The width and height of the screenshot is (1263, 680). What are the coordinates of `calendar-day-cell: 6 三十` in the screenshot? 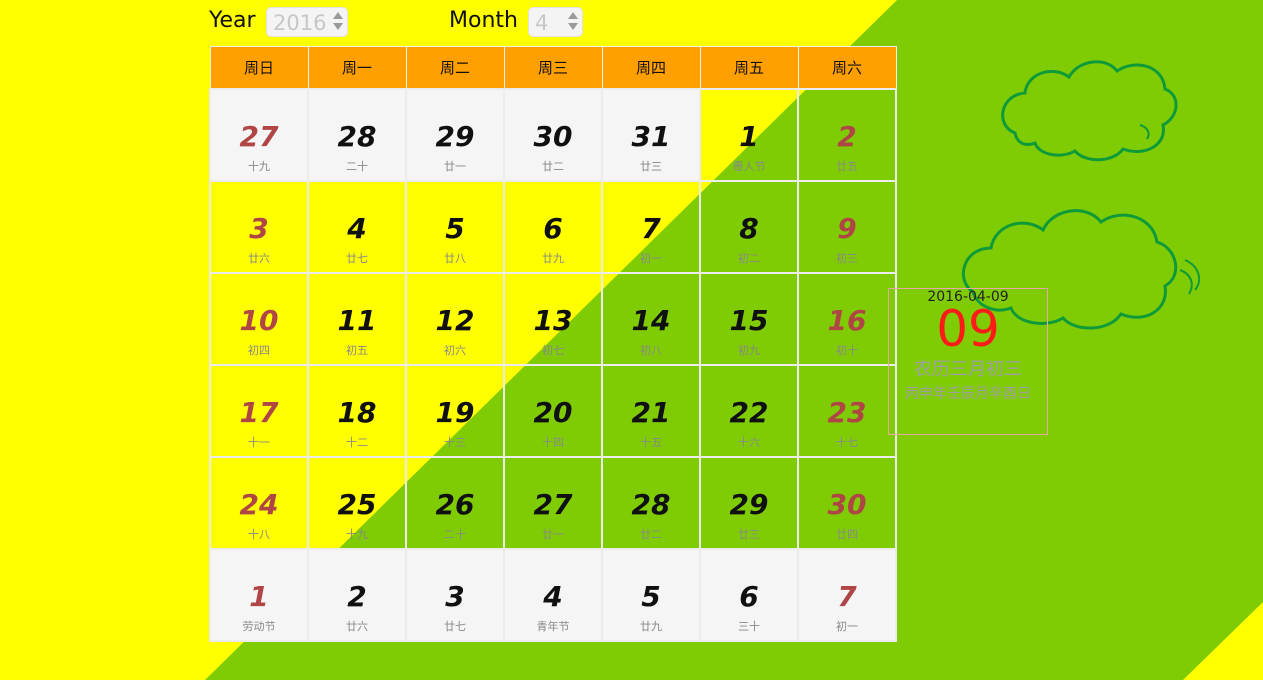 It's located at (749, 595).